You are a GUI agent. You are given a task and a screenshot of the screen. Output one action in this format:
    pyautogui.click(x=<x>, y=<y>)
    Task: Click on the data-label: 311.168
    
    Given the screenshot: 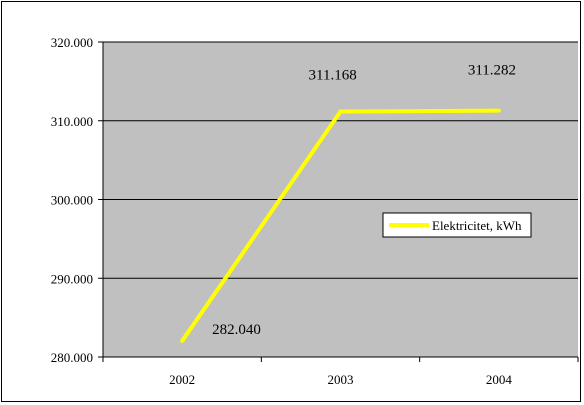 What is the action you would take?
    pyautogui.click(x=333, y=76)
    